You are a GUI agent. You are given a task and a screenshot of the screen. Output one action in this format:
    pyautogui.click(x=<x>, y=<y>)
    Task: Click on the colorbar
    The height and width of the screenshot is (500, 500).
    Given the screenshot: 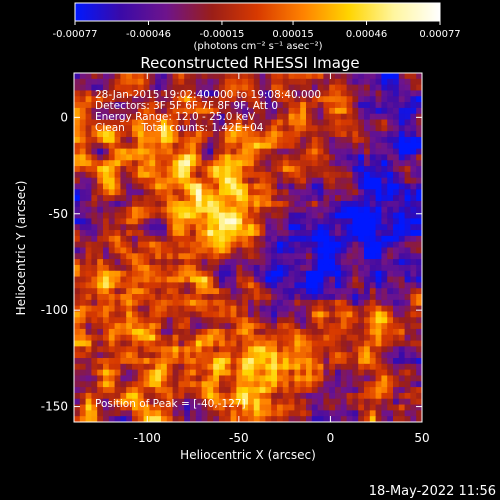 What is the action you would take?
    pyautogui.click(x=257, y=12)
    